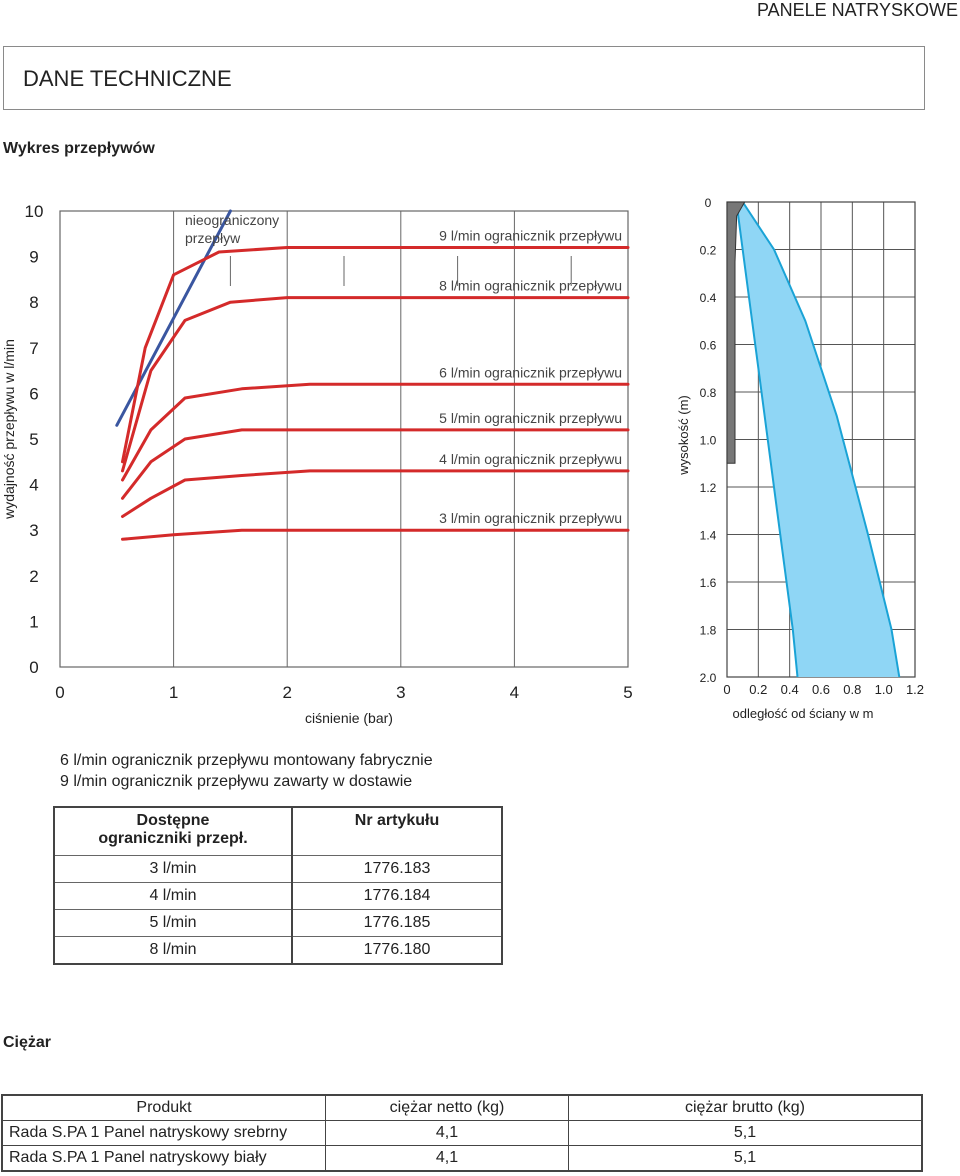 The width and height of the screenshot is (960, 1176). Describe the element at coordinates (400, 692) in the screenshot. I see `flow-x-tick-label: 3` at that location.